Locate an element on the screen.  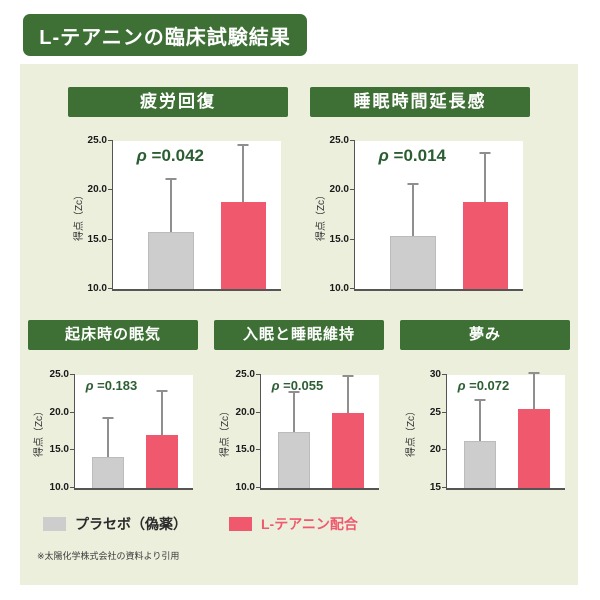
plot-area: ρ =0.014 25.0 20.0 15.0 10.0 is located at coordinates (426, 215).